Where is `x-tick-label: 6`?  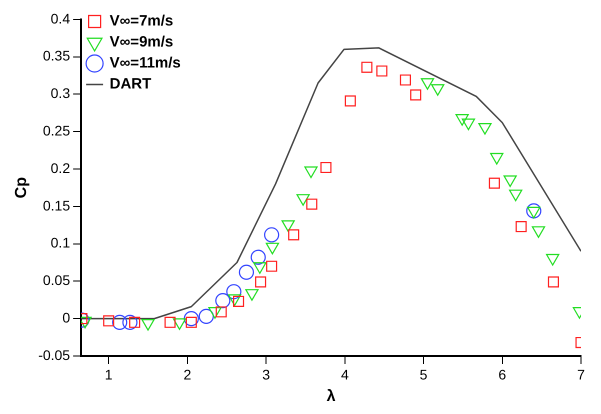 x-tick-label: 6 is located at coordinates (502, 374).